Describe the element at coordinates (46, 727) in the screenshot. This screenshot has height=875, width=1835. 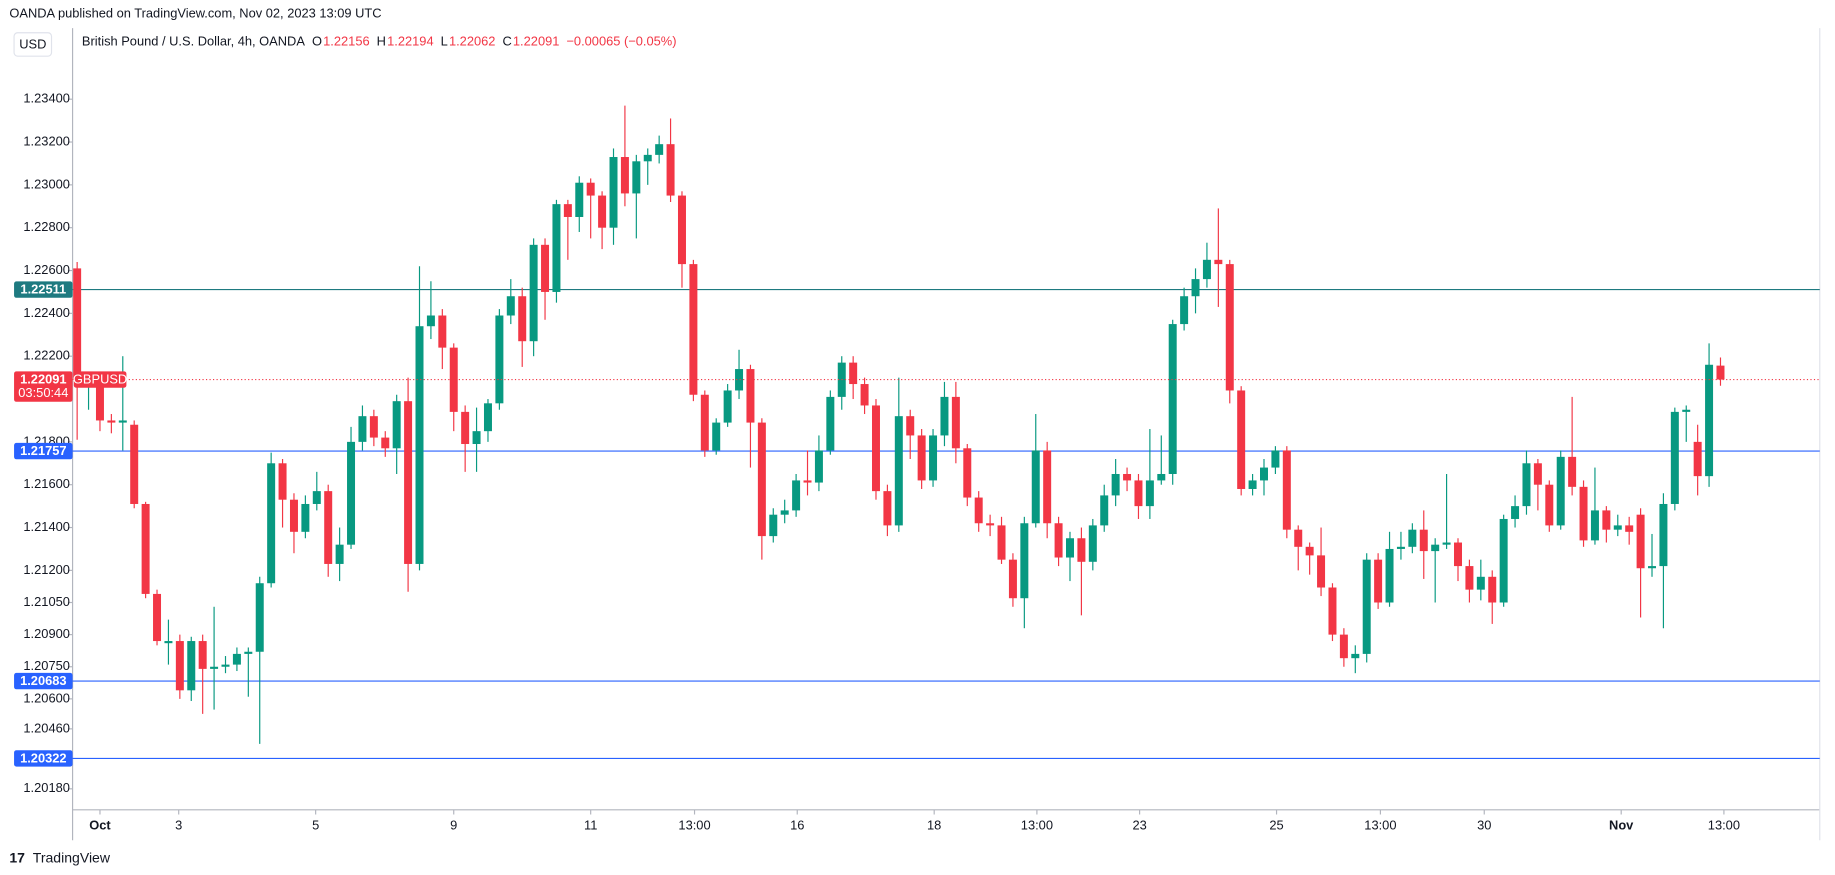
I see `y-tick-label: 1.20460` at that location.